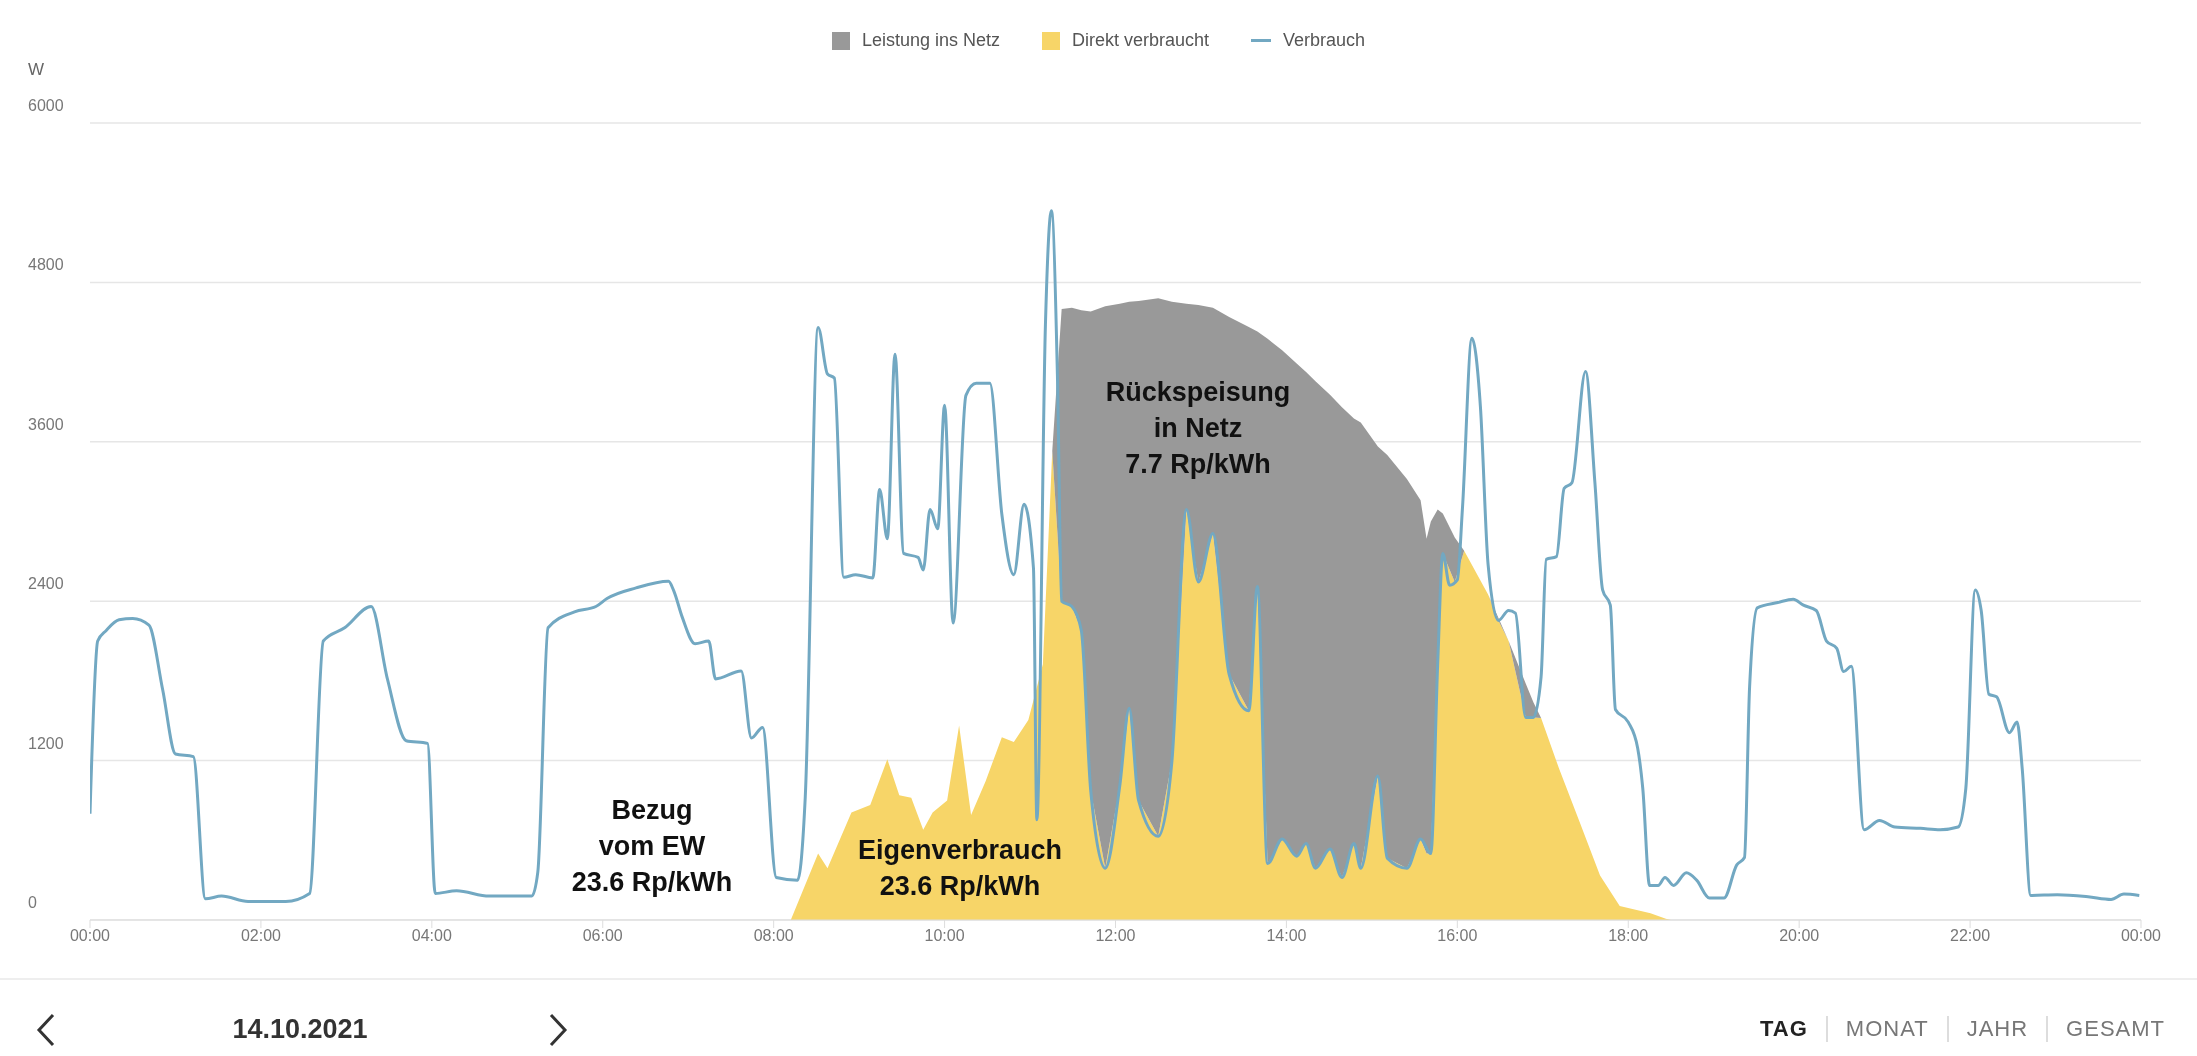 The height and width of the screenshot is (1056, 2197). I want to click on y-tick-label: 3600, so click(46, 424).